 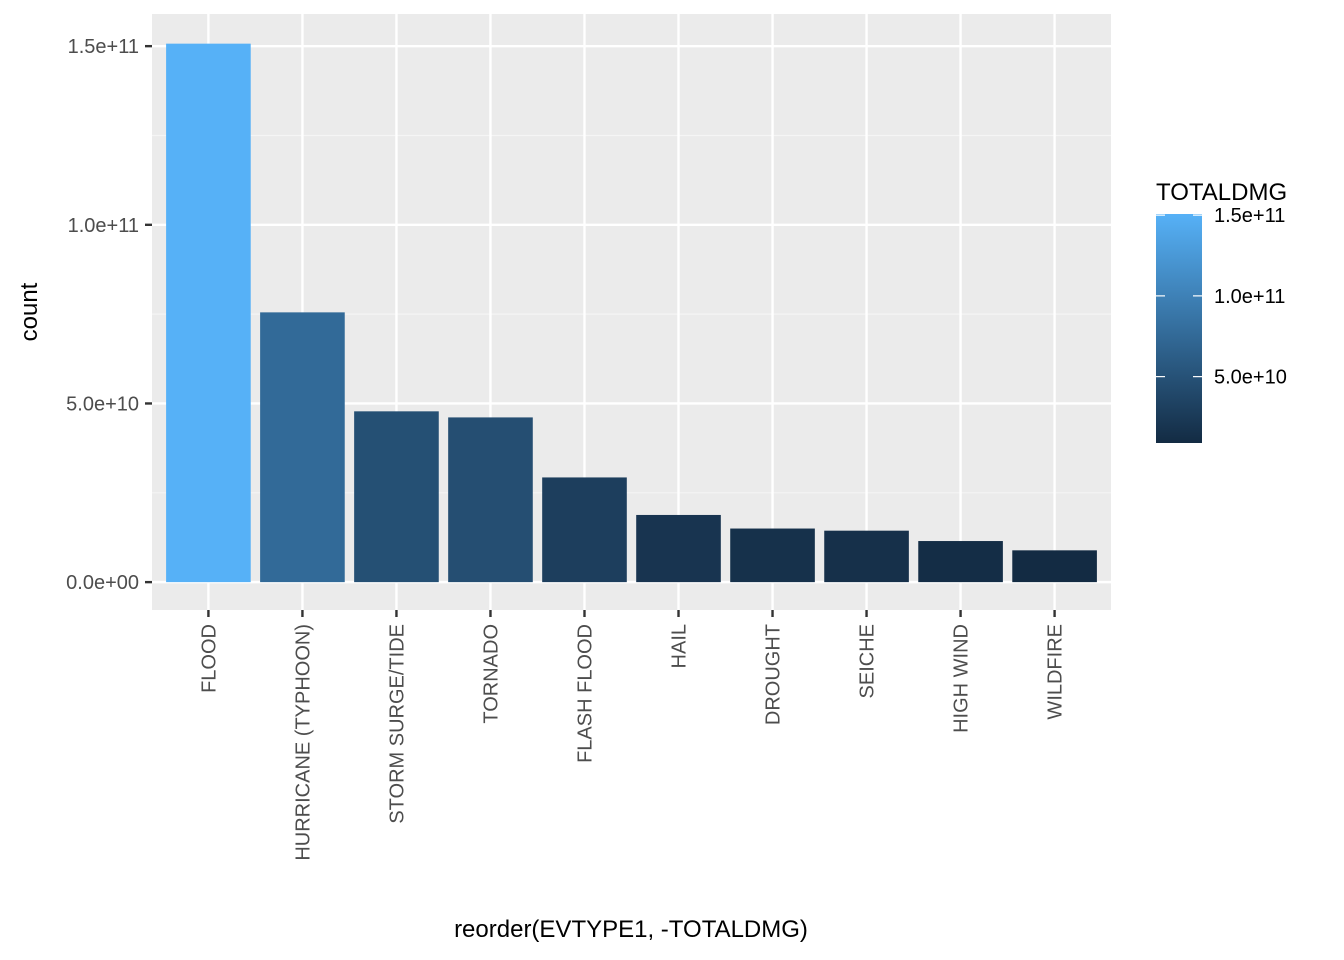 What do you see at coordinates (962, 678) in the screenshot?
I see `x-tick-label: HIGH WIND` at bounding box center [962, 678].